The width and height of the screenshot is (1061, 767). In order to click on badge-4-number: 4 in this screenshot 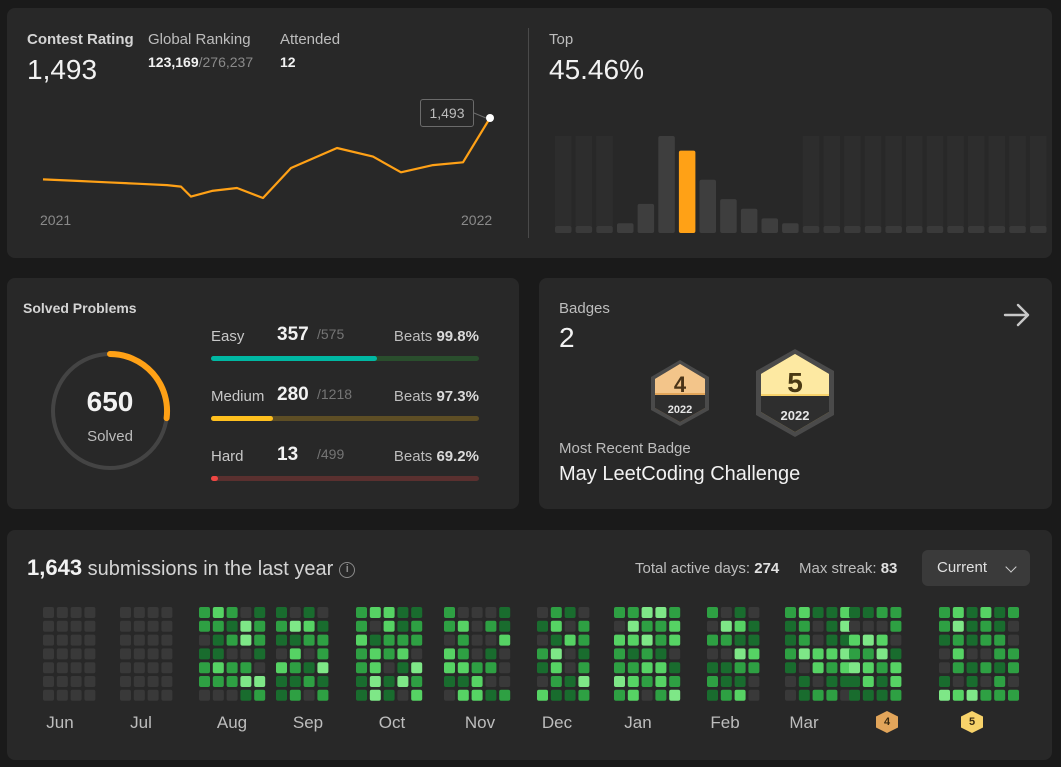, I will do `click(680, 384)`.